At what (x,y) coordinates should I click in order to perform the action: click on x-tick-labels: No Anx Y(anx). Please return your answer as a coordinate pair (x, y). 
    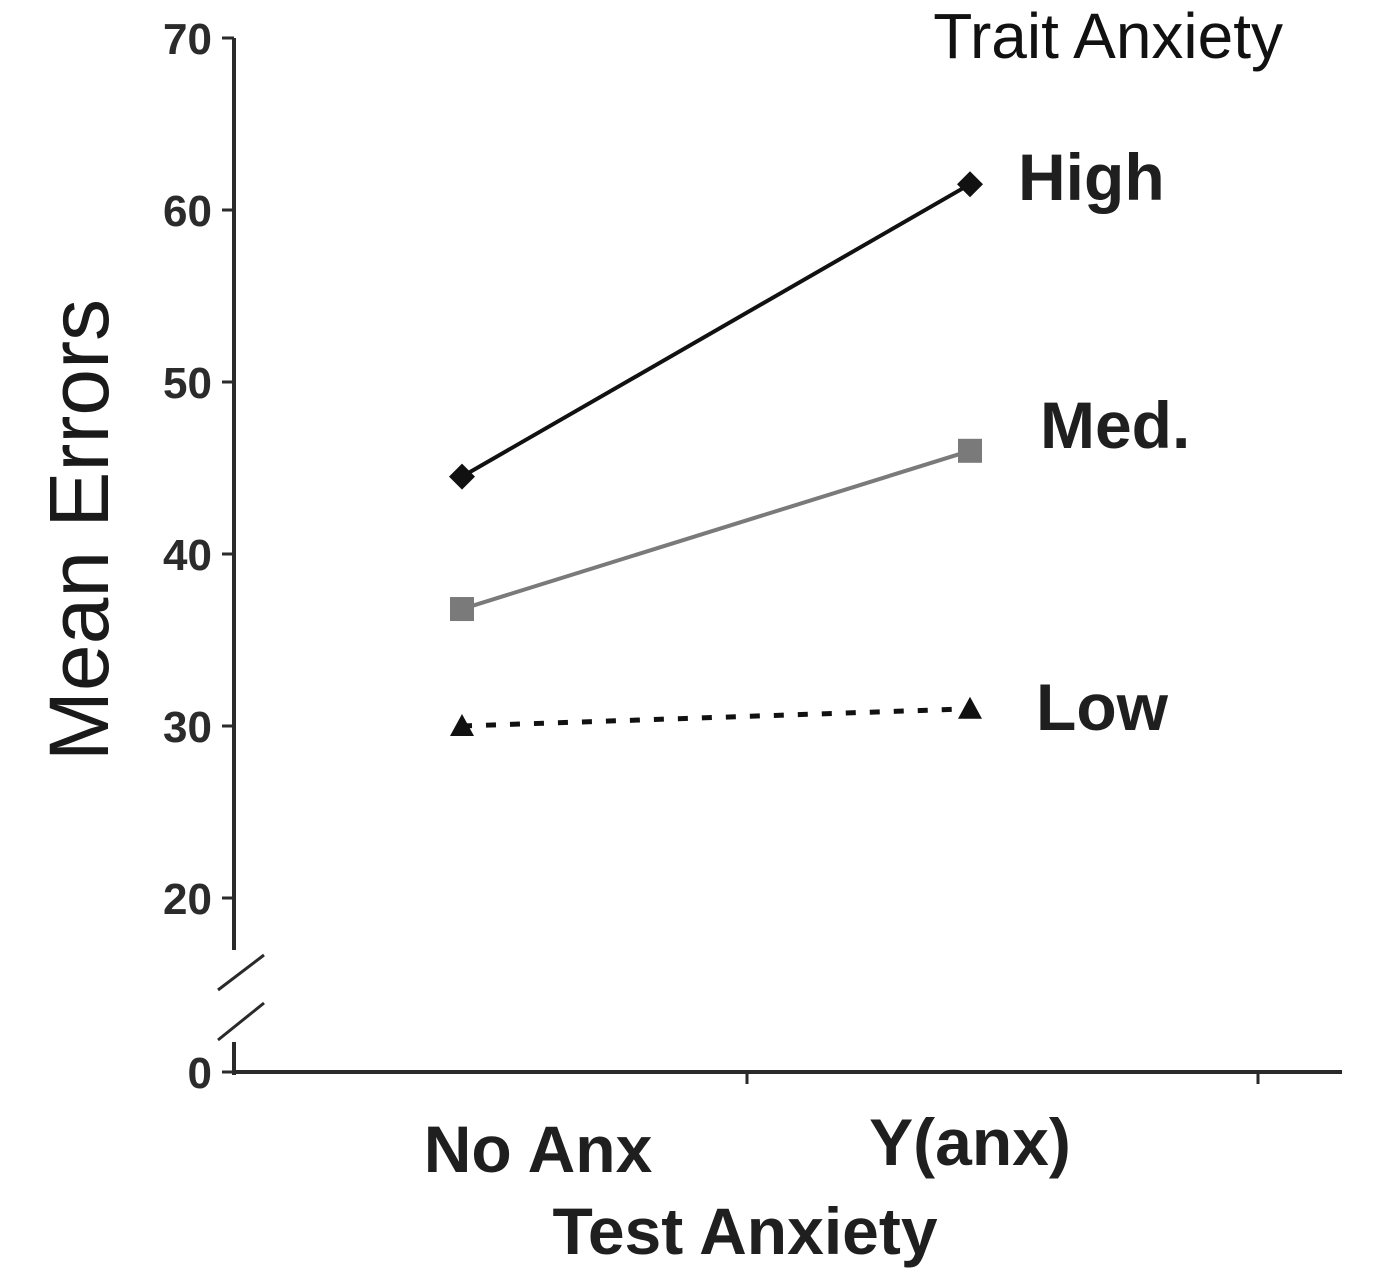
    Looking at the image, I should click on (747, 1145).